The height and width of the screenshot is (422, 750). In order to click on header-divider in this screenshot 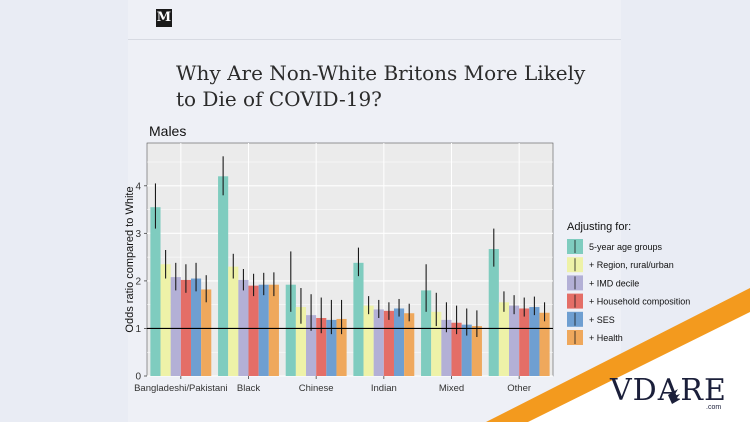, I will do `click(374, 39)`.